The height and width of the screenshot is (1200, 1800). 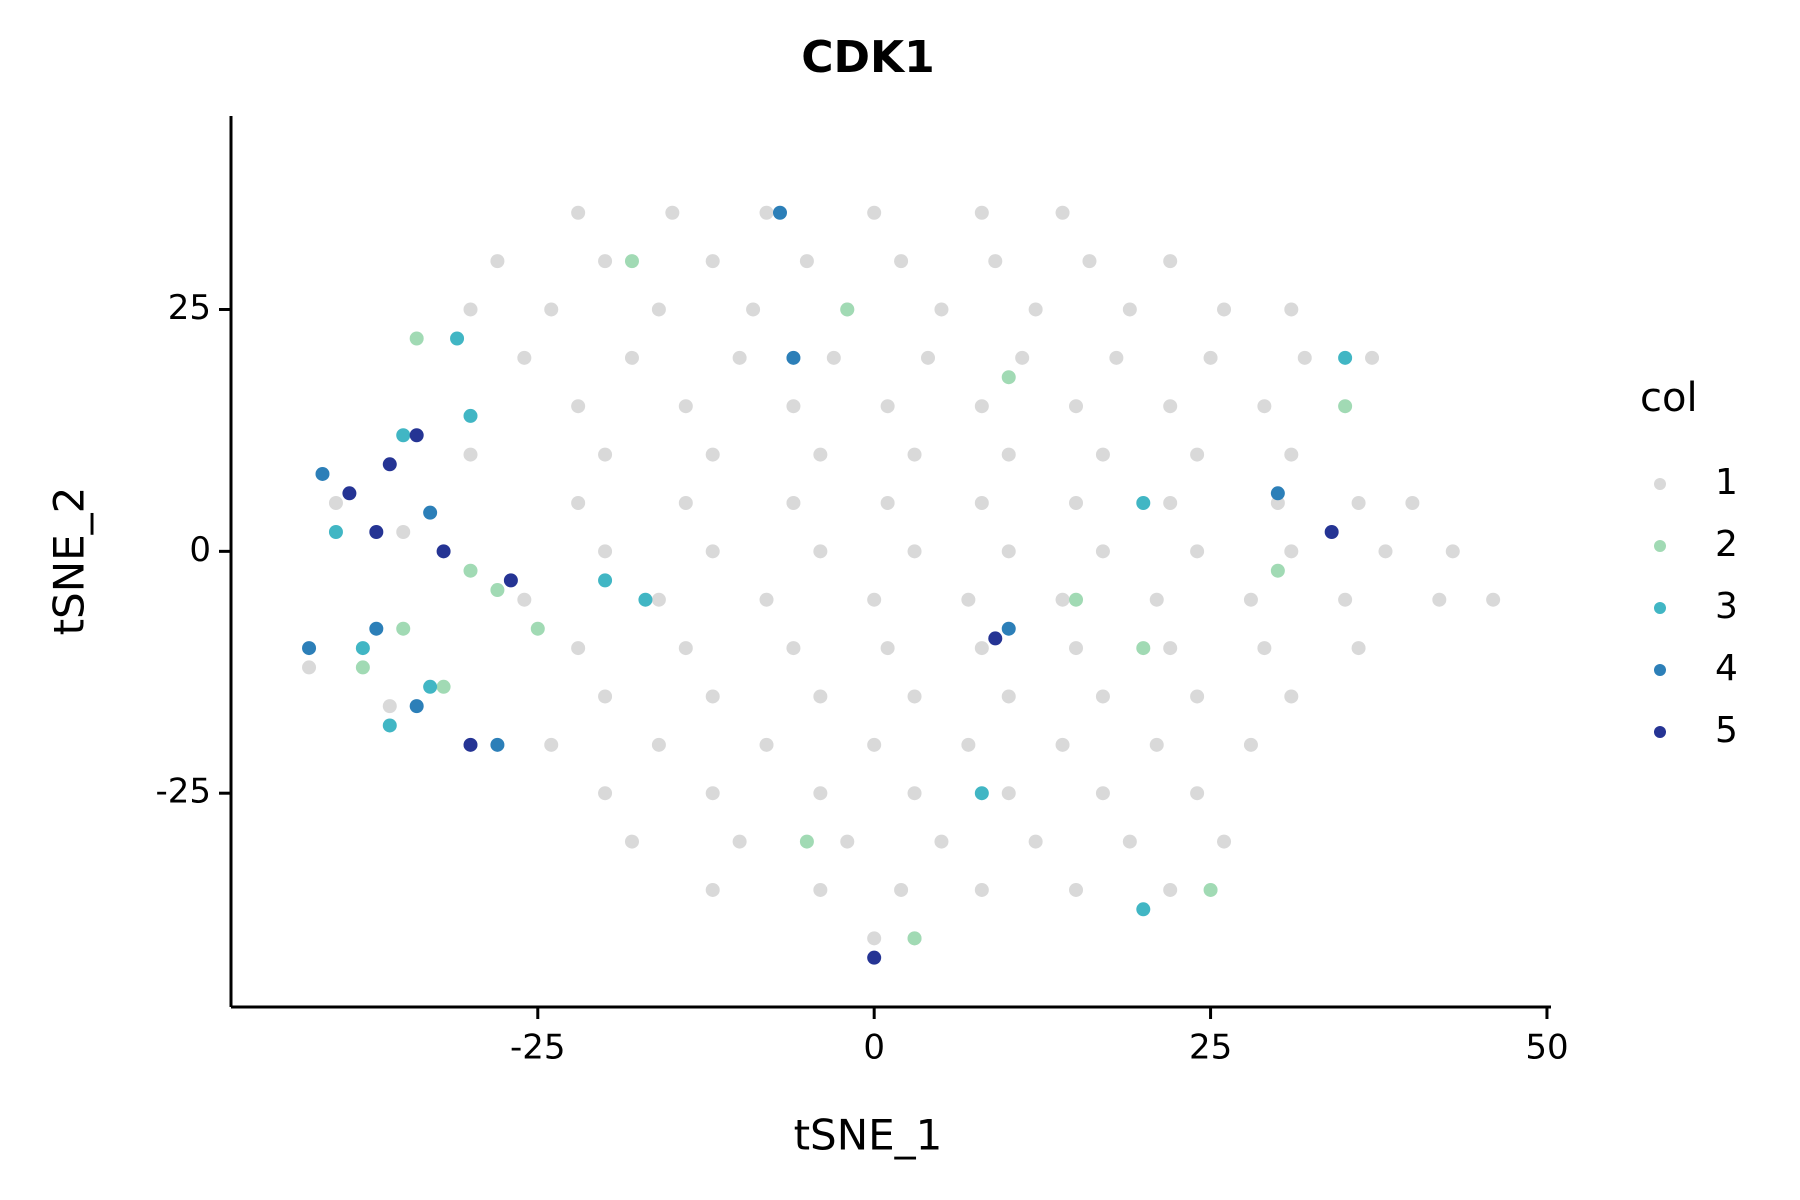 I want to click on x-tick-label: 0, so click(x=874, y=1048).